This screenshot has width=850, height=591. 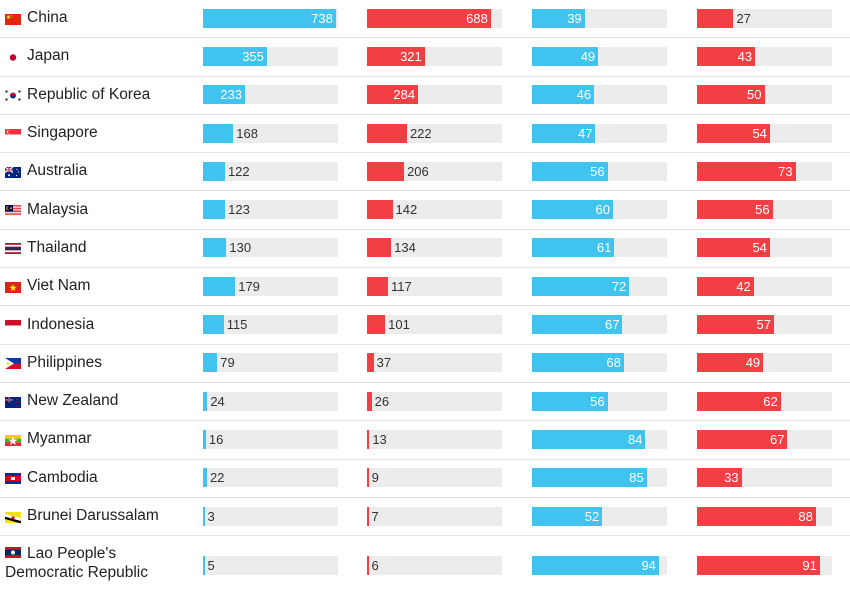 I want to click on table-row: Thailand 130 134 61 54, so click(x=425, y=249).